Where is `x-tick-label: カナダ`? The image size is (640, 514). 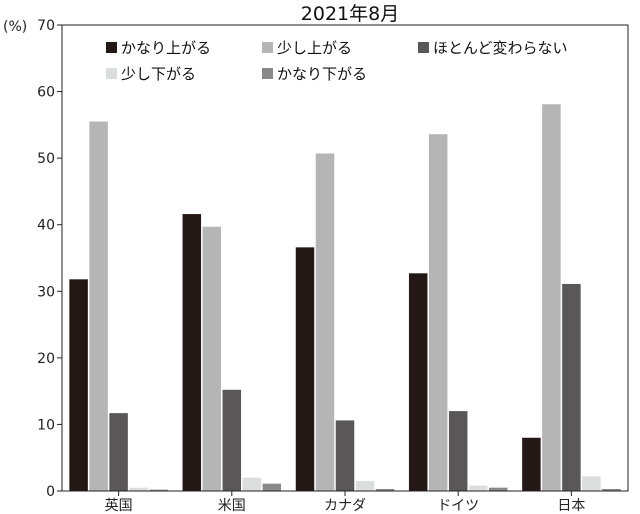
x-tick-label: カナダ is located at coordinates (345, 506).